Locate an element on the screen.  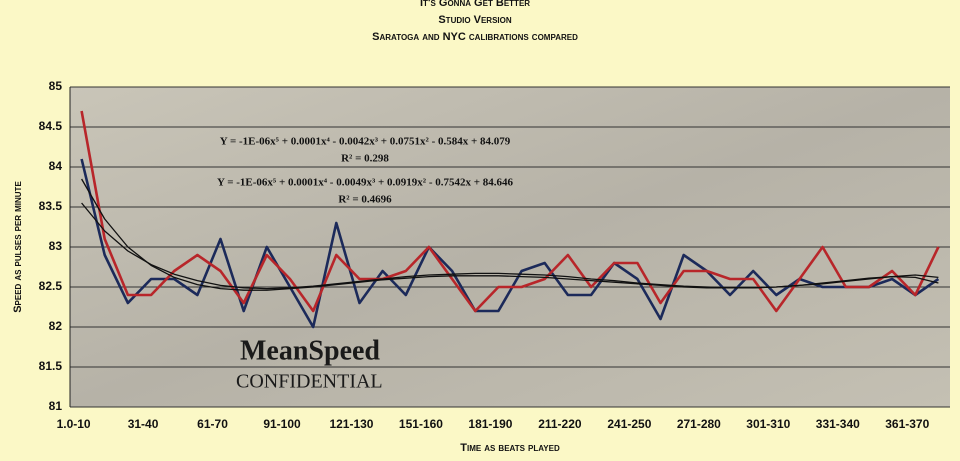
y-tick-label: 84.5 is located at coordinates (51, 126).